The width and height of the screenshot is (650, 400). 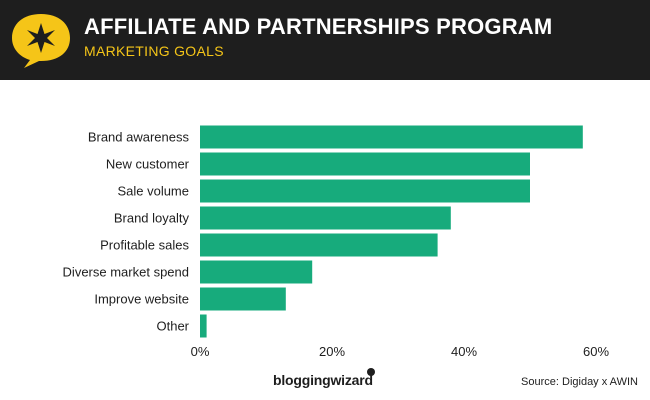 What do you see at coordinates (144, 245) in the screenshot?
I see `category-label-4: Profitable sales` at bounding box center [144, 245].